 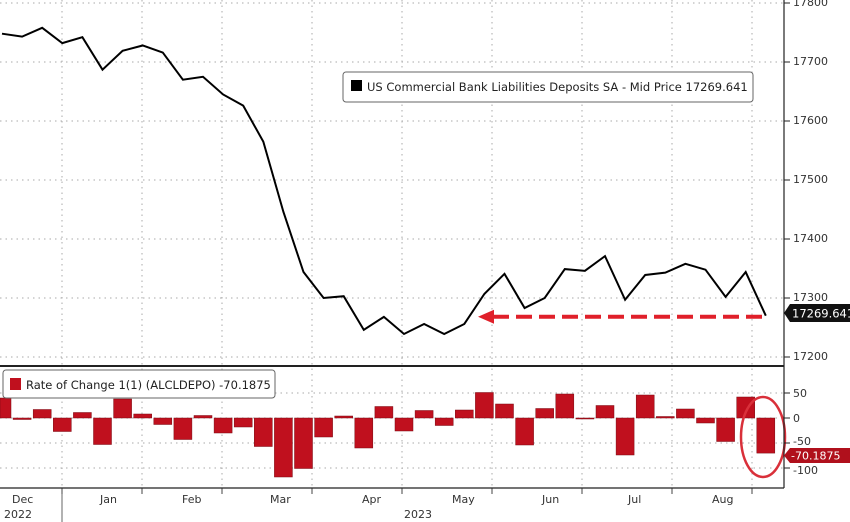 What do you see at coordinates (821, 314) in the screenshot?
I see `upper-last-value: 17269.641` at bounding box center [821, 314].